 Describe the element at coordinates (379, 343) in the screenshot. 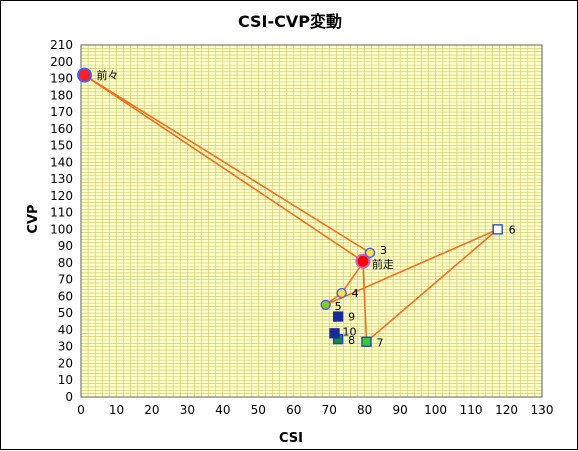

I see `data-label: 7` at that location.